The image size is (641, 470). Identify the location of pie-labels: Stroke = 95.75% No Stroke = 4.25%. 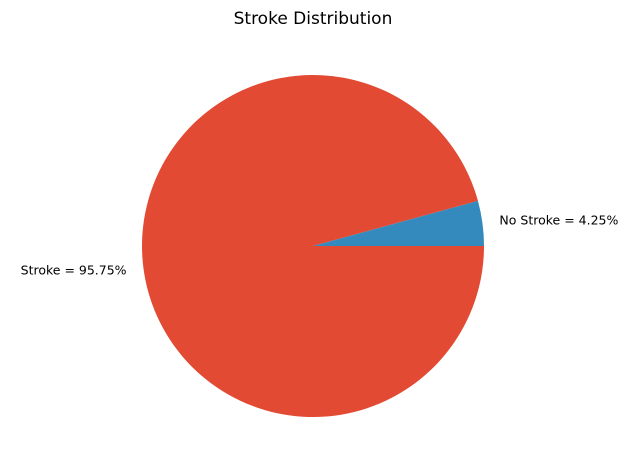
(320, 244).